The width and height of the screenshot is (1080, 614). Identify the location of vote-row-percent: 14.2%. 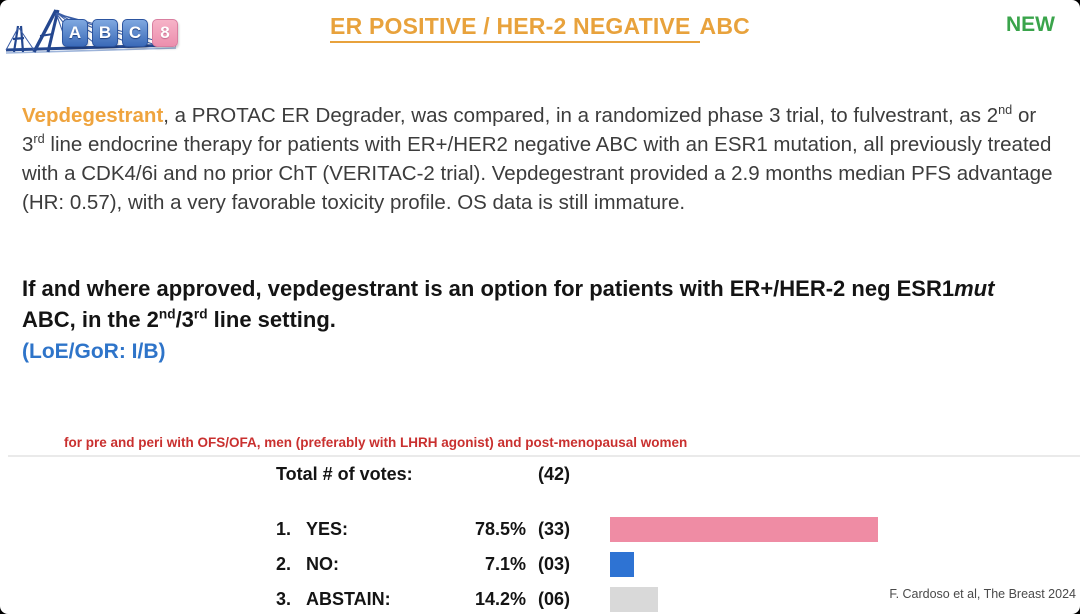
(500, 599).